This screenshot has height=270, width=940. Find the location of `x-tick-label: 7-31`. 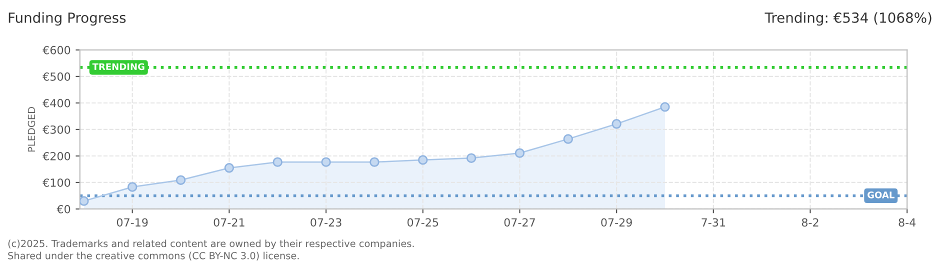

x-tick-label: 7-31 is located at coordinates (713, 222).